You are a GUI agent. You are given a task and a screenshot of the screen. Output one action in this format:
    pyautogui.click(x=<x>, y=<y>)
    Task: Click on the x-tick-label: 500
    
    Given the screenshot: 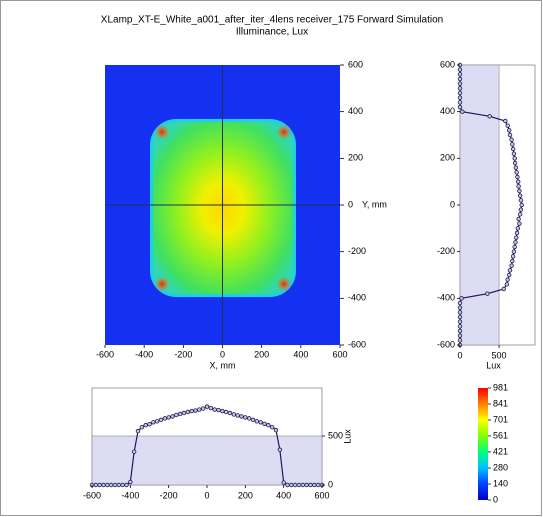 What is the action you would take?
    pyautogui.click(x=499, y=355)
    